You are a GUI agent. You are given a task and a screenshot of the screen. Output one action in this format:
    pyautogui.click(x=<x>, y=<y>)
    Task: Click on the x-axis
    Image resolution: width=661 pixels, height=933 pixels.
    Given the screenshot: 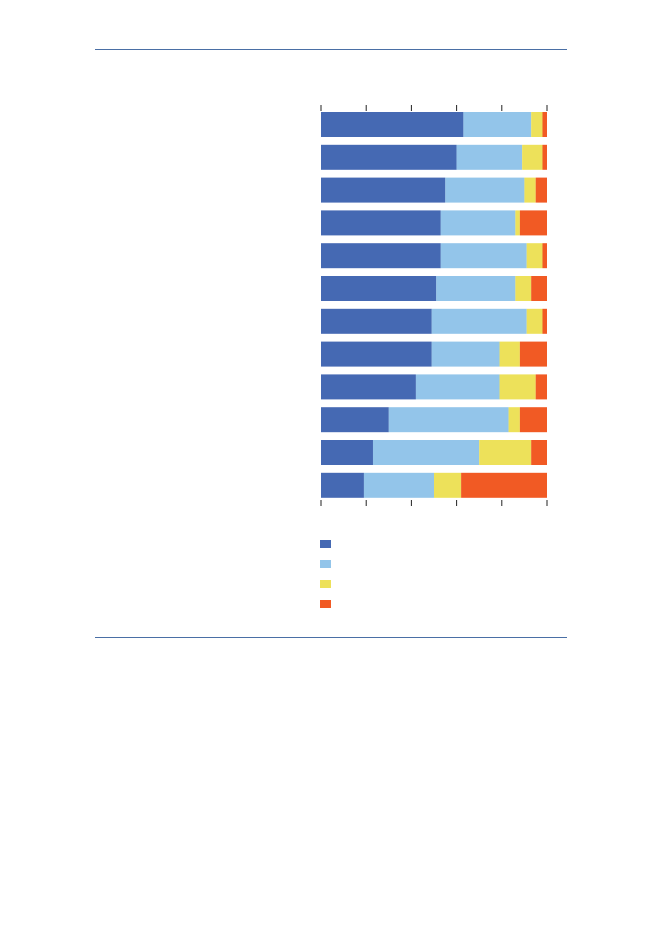 What is the action you would take?
    pyautogui.click(x=434, y=305)
    